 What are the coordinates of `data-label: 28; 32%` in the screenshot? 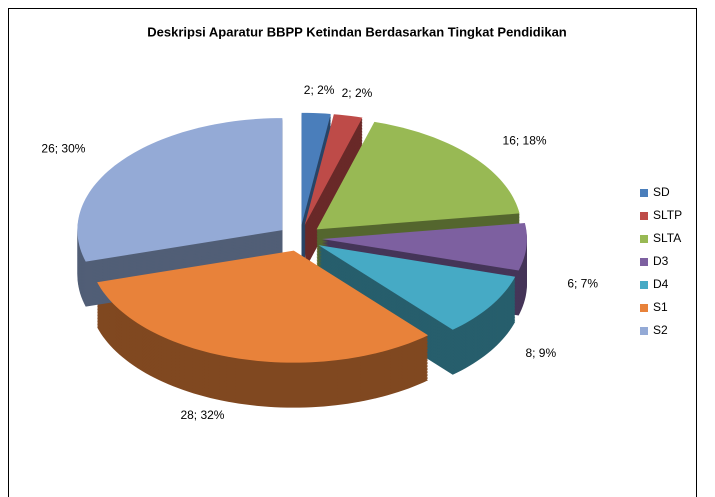 It's located at (202, 415).